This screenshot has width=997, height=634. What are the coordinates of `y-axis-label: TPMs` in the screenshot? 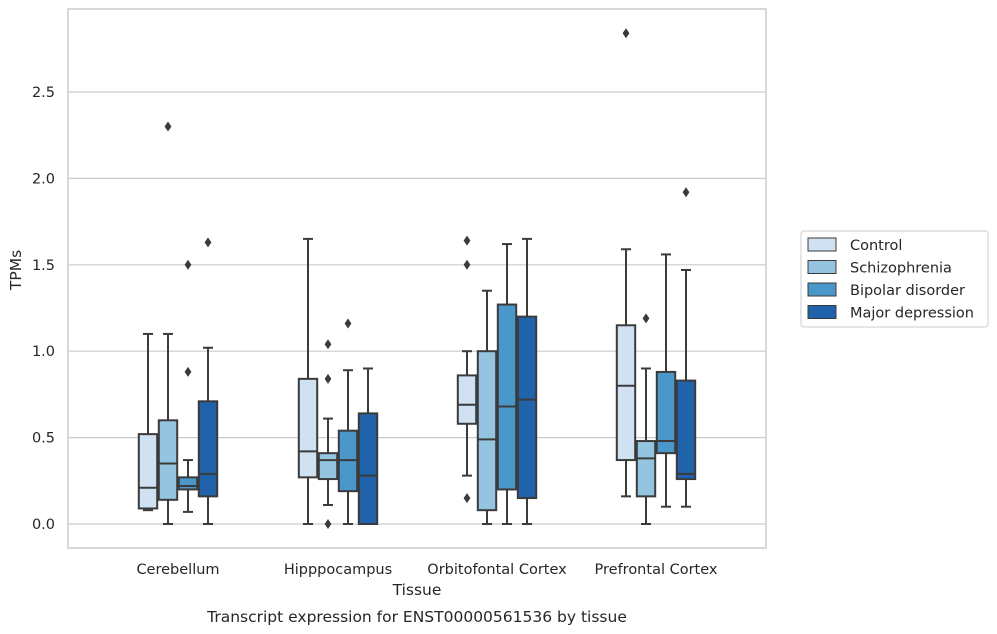 It's located at (16, 270).